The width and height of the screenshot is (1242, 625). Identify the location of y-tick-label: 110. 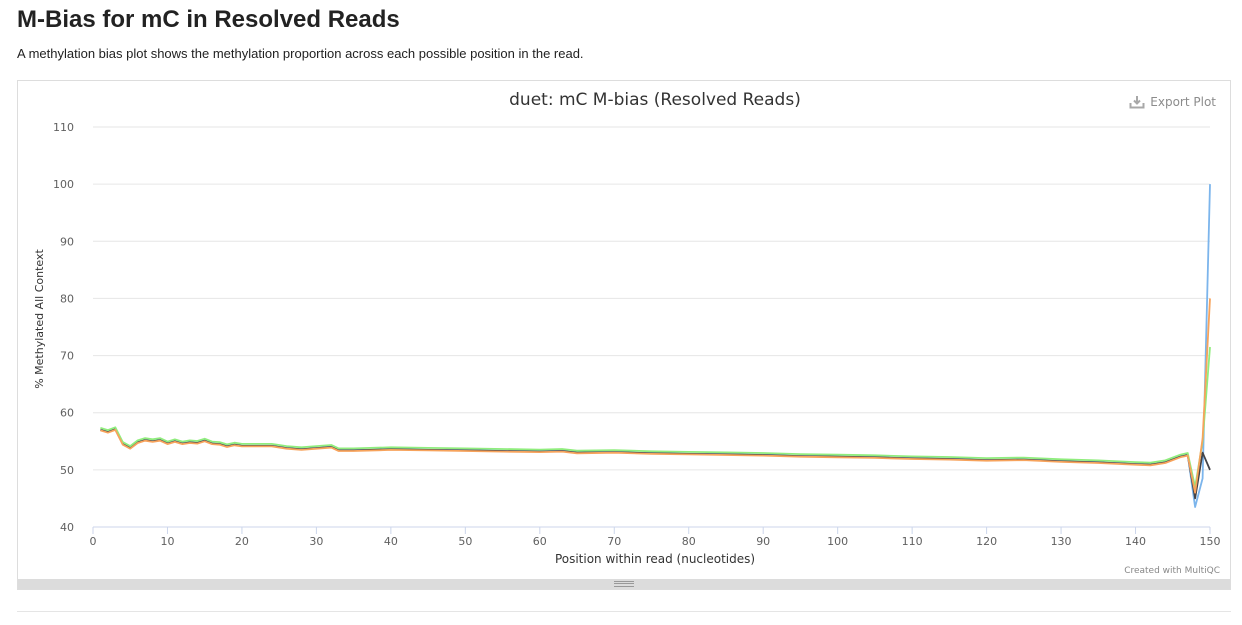
(63, 127).